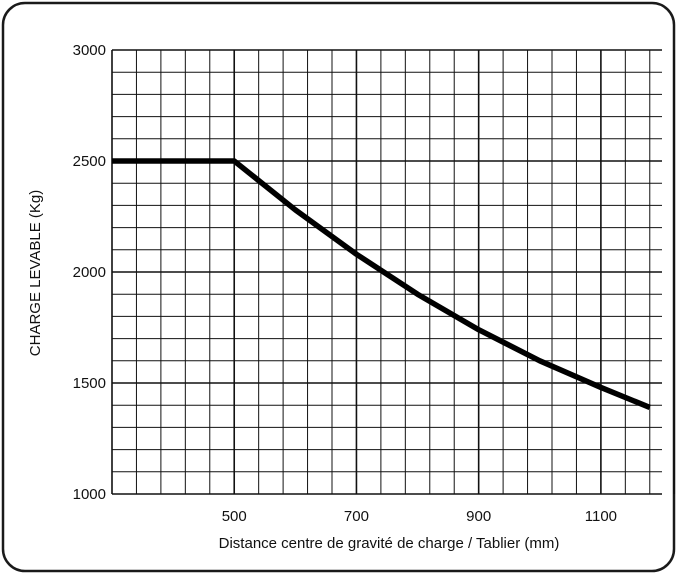 The image size is (677, 574). Describe the element at coordinates (601, 516) in the screenshot. I see `x-tick-label: 1100` at that location.